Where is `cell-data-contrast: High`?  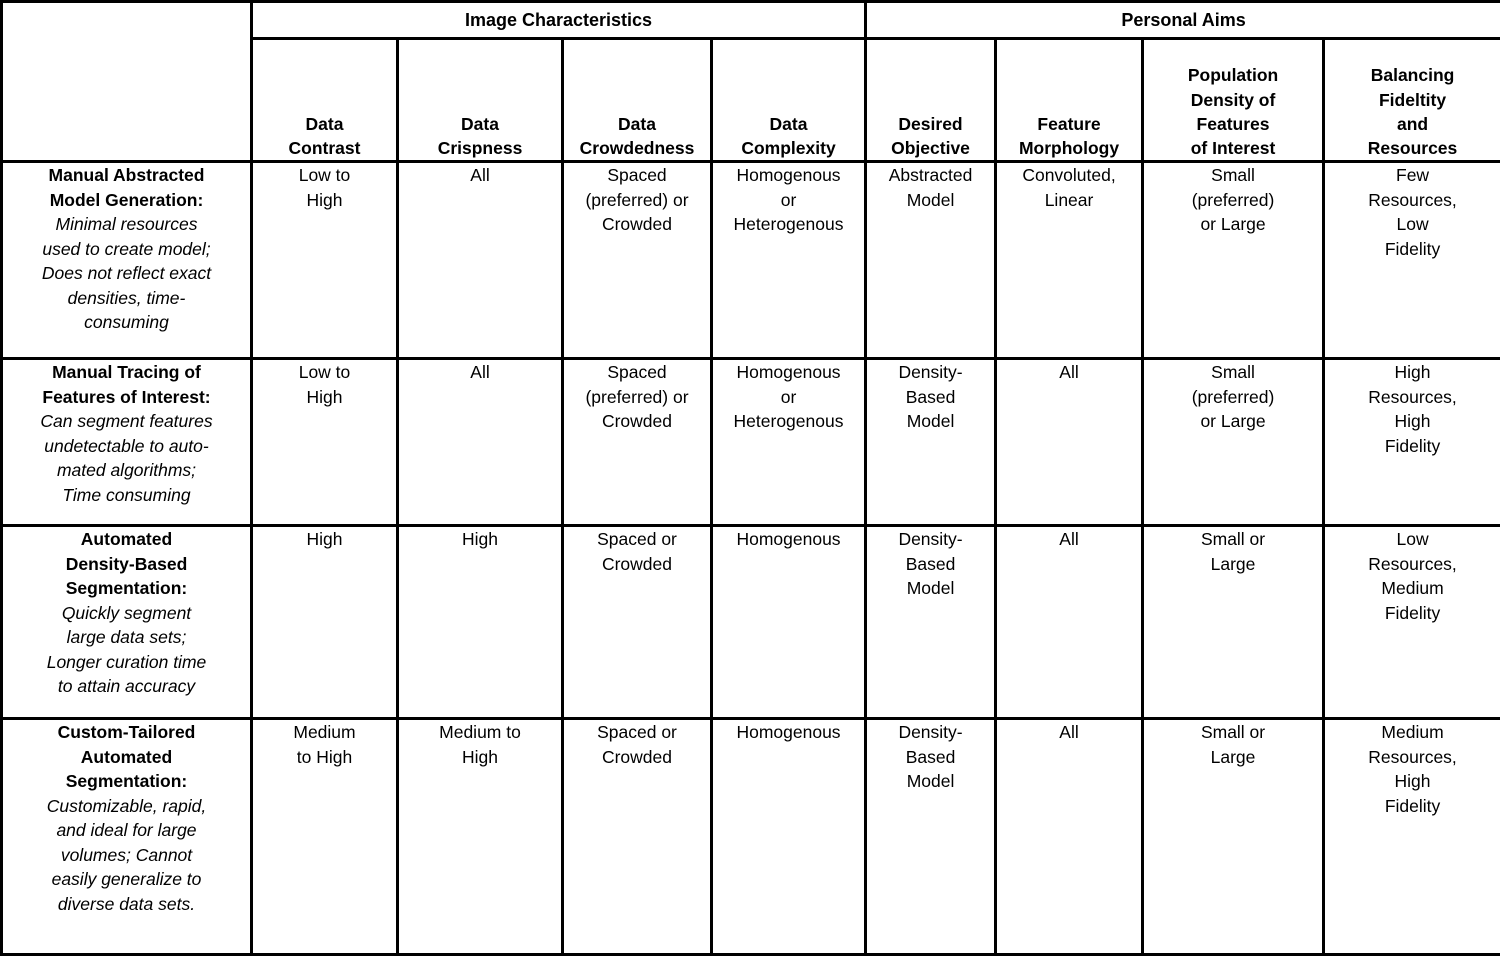 cell-data-contrast: High is located at coordinates (325, 622).